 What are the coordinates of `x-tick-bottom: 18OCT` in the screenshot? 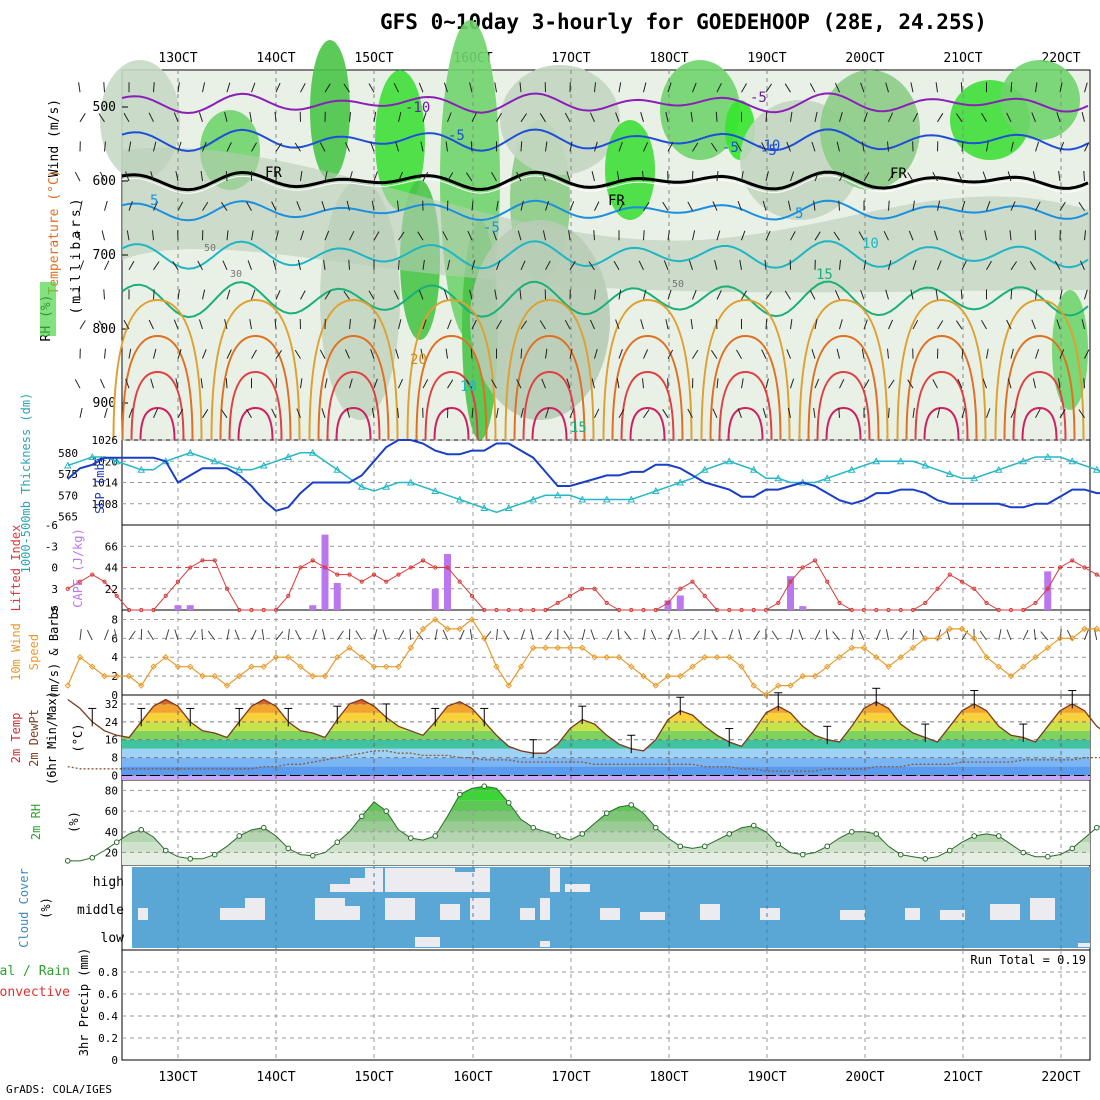 It's located at (668, 1077).